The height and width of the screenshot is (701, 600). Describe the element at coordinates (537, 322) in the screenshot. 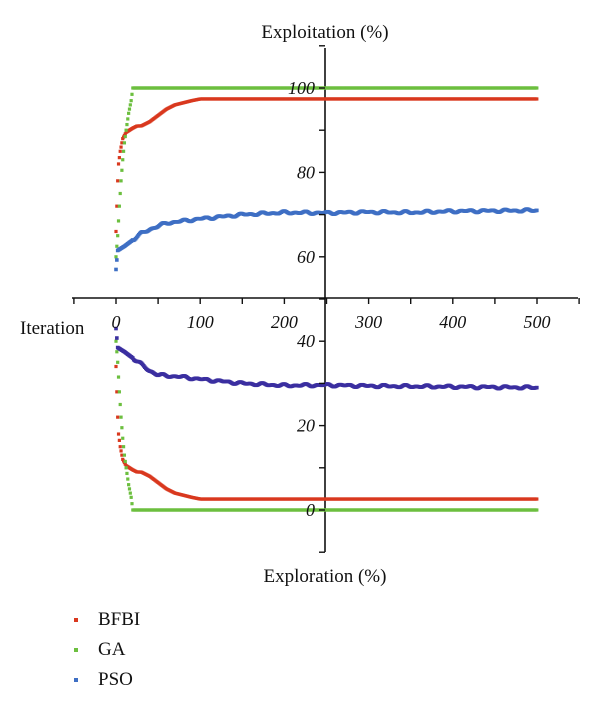

I see `x-tick-label: 500` at that location.